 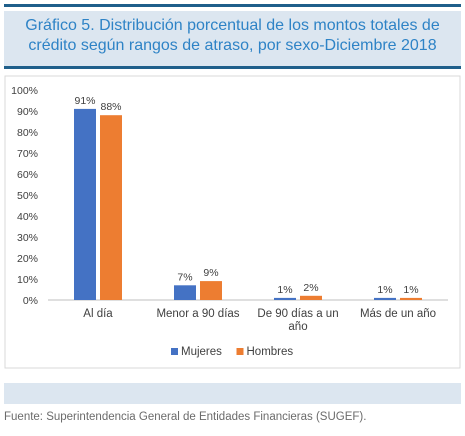 What do you see at coordinates (232, 393) in the screenshot?
I see `footer-band` at bounding box center [232, 393].